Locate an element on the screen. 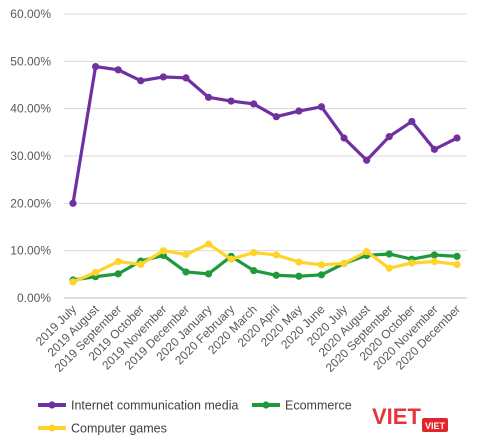 This screenshot has width=484, height=444. legend-label-computer-games: Computer games is located at coordinates (119, 429).